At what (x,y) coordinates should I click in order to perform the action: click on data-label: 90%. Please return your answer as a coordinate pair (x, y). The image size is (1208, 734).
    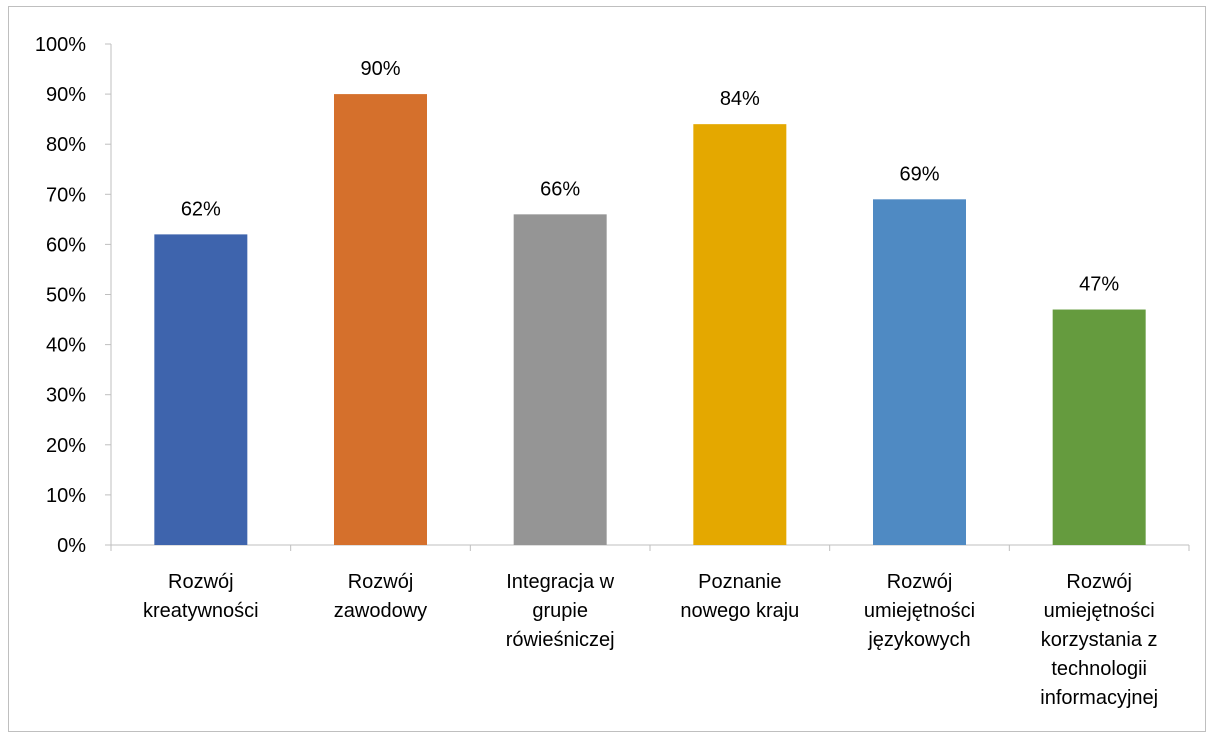
    Looking at the image, I should click on (380, 69).